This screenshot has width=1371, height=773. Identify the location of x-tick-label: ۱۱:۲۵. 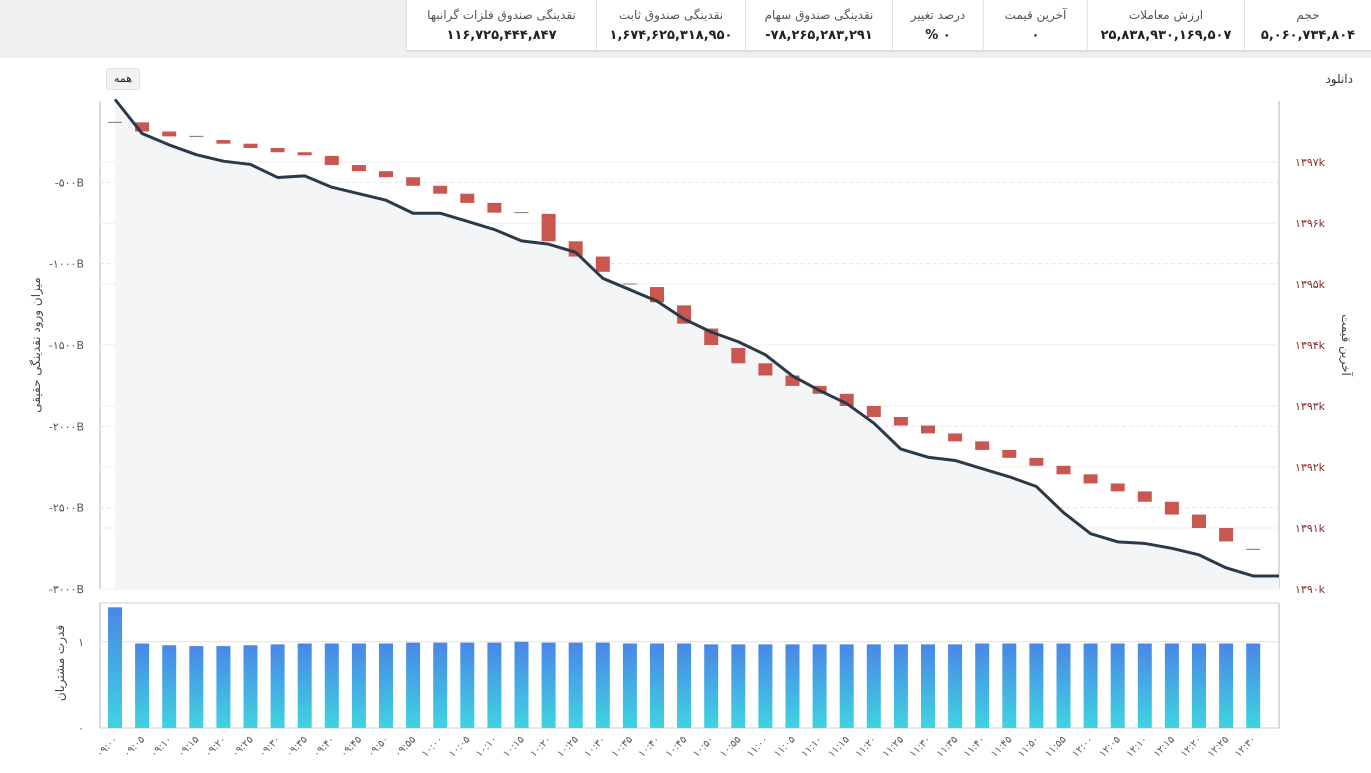
(893, 746).